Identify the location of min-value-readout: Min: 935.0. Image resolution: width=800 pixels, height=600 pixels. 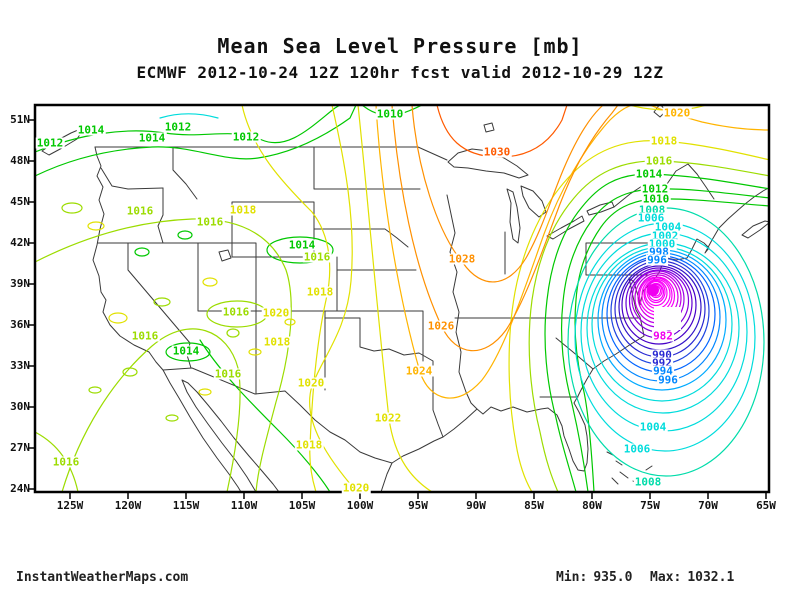
(597, 577).